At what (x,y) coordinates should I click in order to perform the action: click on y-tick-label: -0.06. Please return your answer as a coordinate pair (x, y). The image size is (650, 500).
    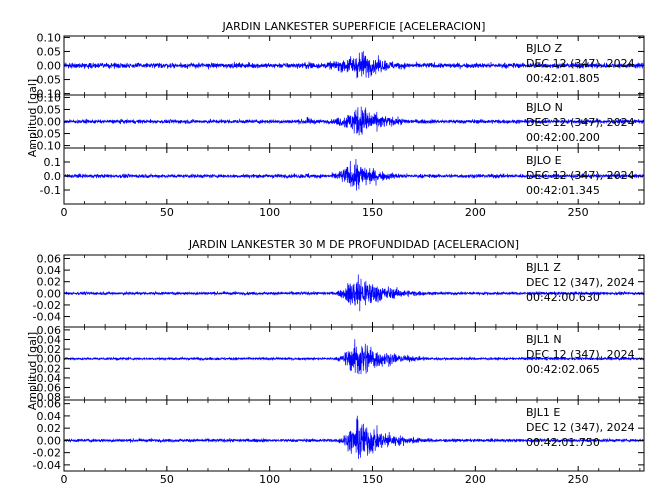
    Looking at the image, I should click on (47, 388).